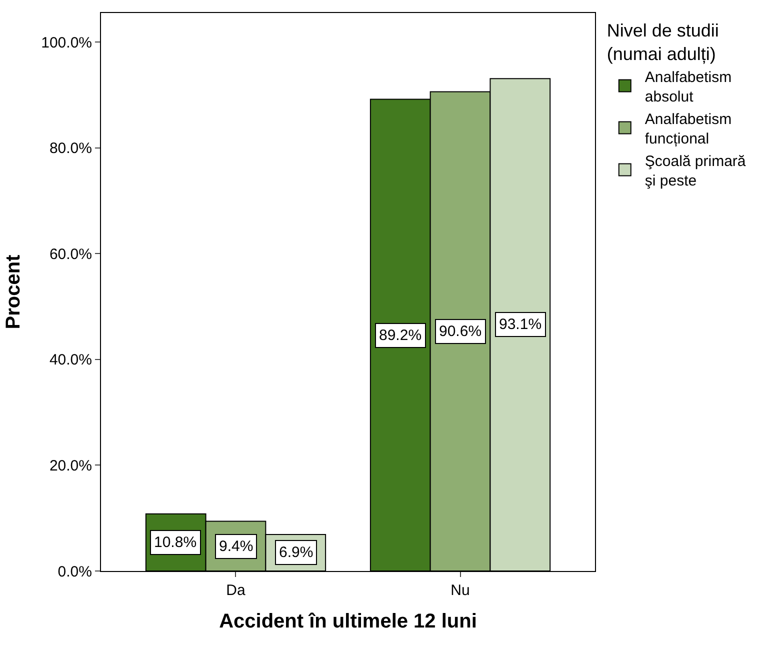 The height and width of the screenshot is (646, 780). Describe the element at coordinates (688, 87) in the screenshot. I see `legend-label: Analfabetism absolut` at that location.